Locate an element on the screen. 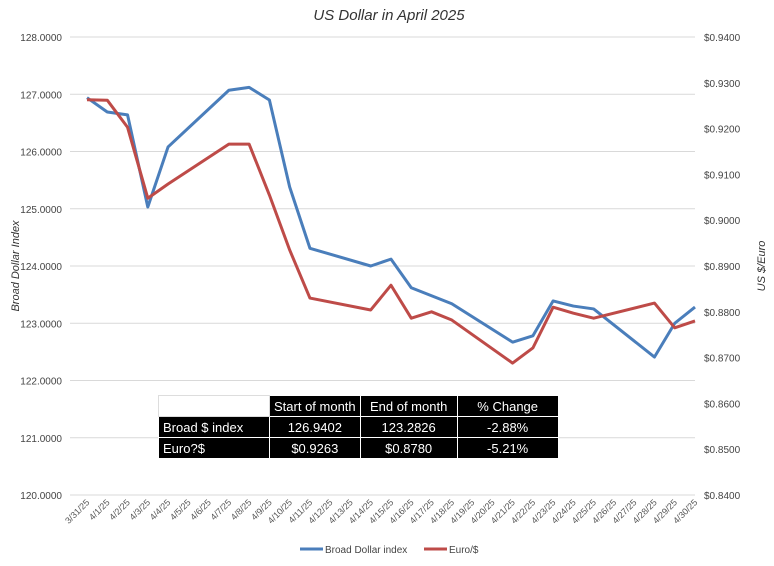 This screenshot has height=566, width=774. y2-tick-label: $0.8800 is located at coordinates (722, 313).